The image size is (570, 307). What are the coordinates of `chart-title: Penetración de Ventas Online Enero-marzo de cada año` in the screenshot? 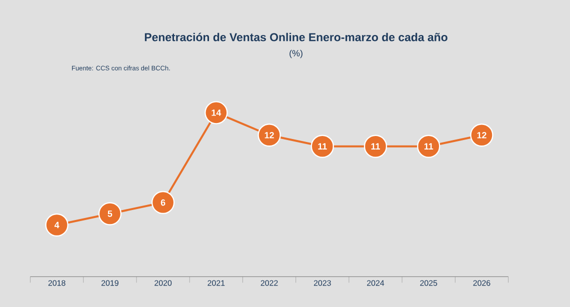 It's located at (296, 37).